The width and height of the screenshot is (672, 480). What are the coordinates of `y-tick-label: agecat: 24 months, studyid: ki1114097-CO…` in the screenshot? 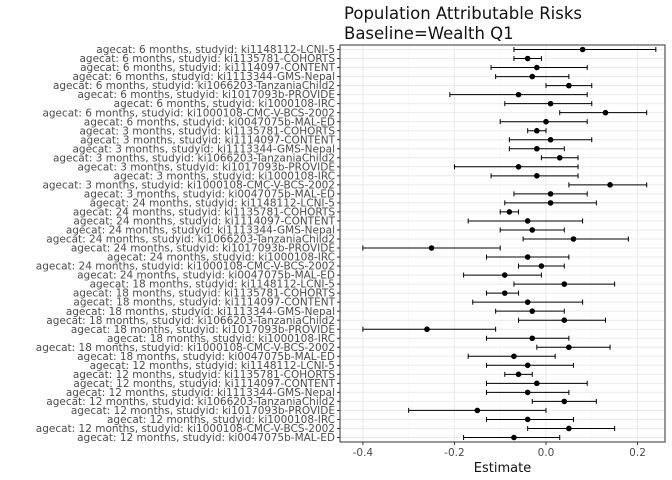 It's located at (204, 222).